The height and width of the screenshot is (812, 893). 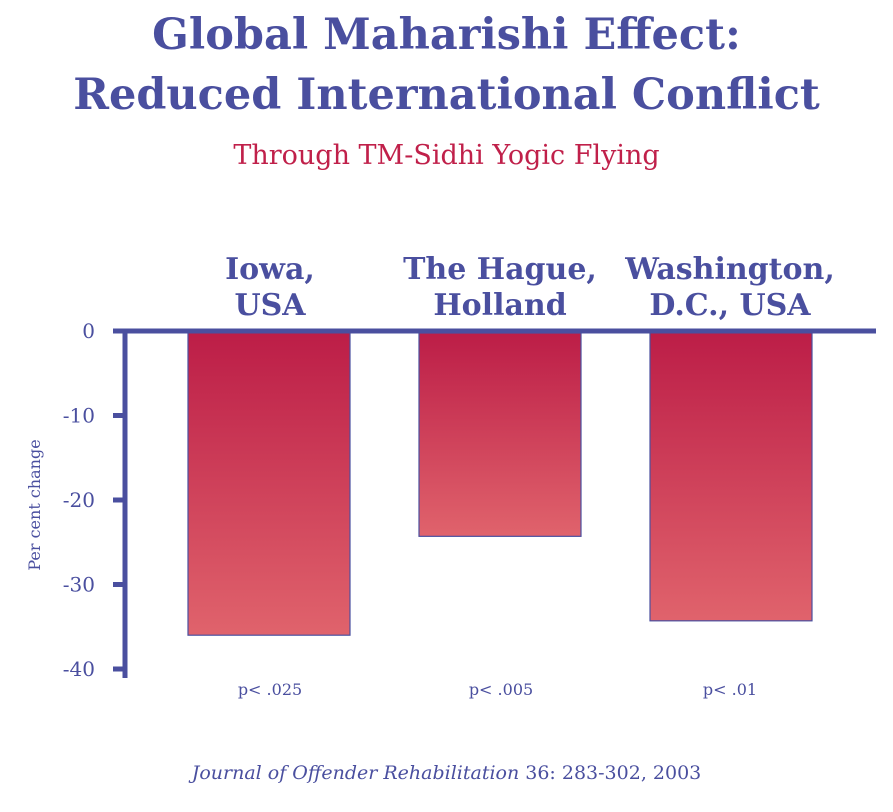 I want to click on category-label-line: D.C., USA, so click(x=730, y=305).